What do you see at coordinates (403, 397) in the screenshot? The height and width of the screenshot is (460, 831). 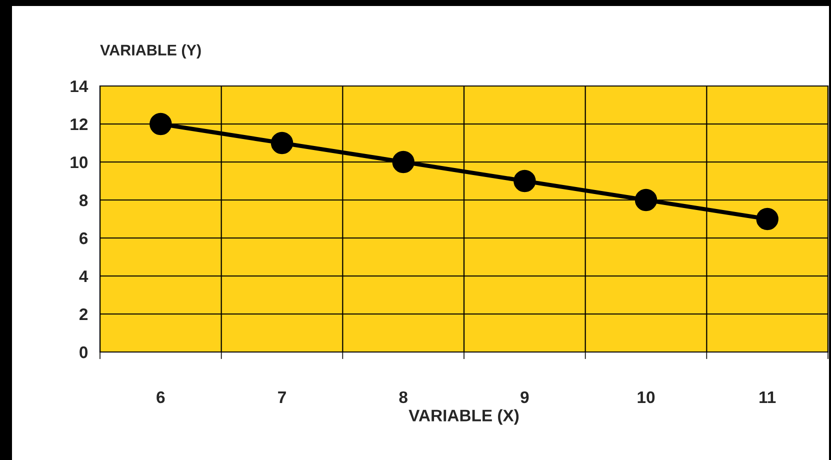 I see `x-tick-label: 8` at bounding box center [403, 397].